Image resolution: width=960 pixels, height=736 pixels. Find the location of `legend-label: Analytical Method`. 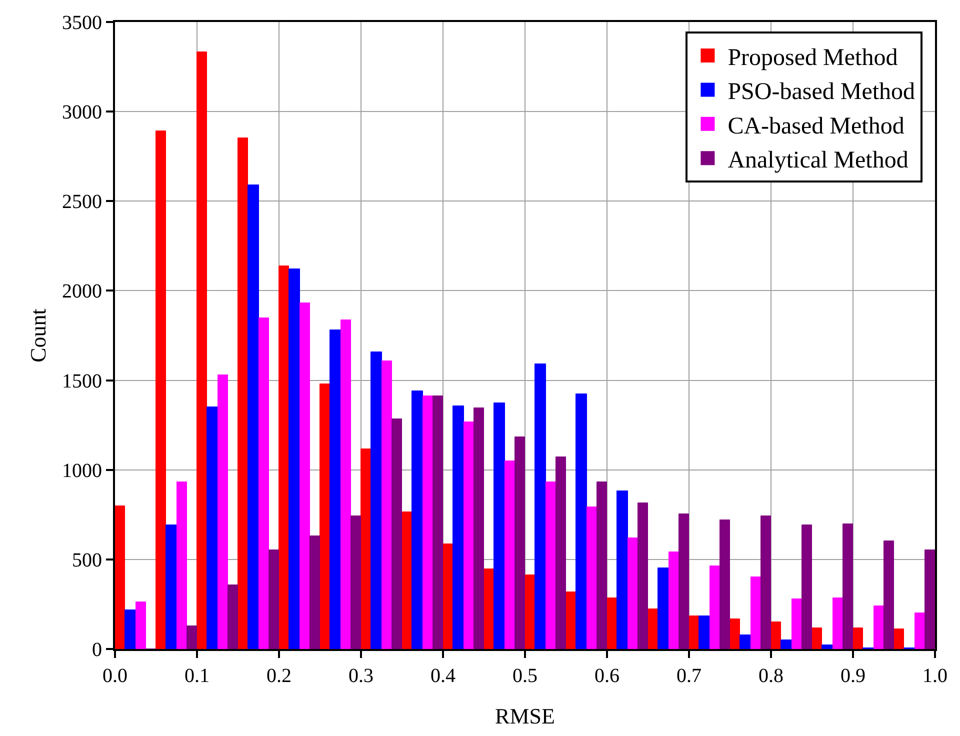

legend-label: Analytical Method is located at coordinates (818, 160).